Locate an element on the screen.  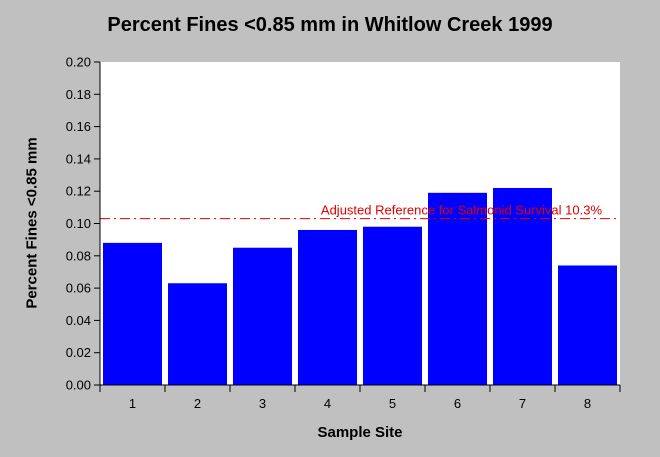
x-tick-label: 8 is located at coordinates (587, 403).